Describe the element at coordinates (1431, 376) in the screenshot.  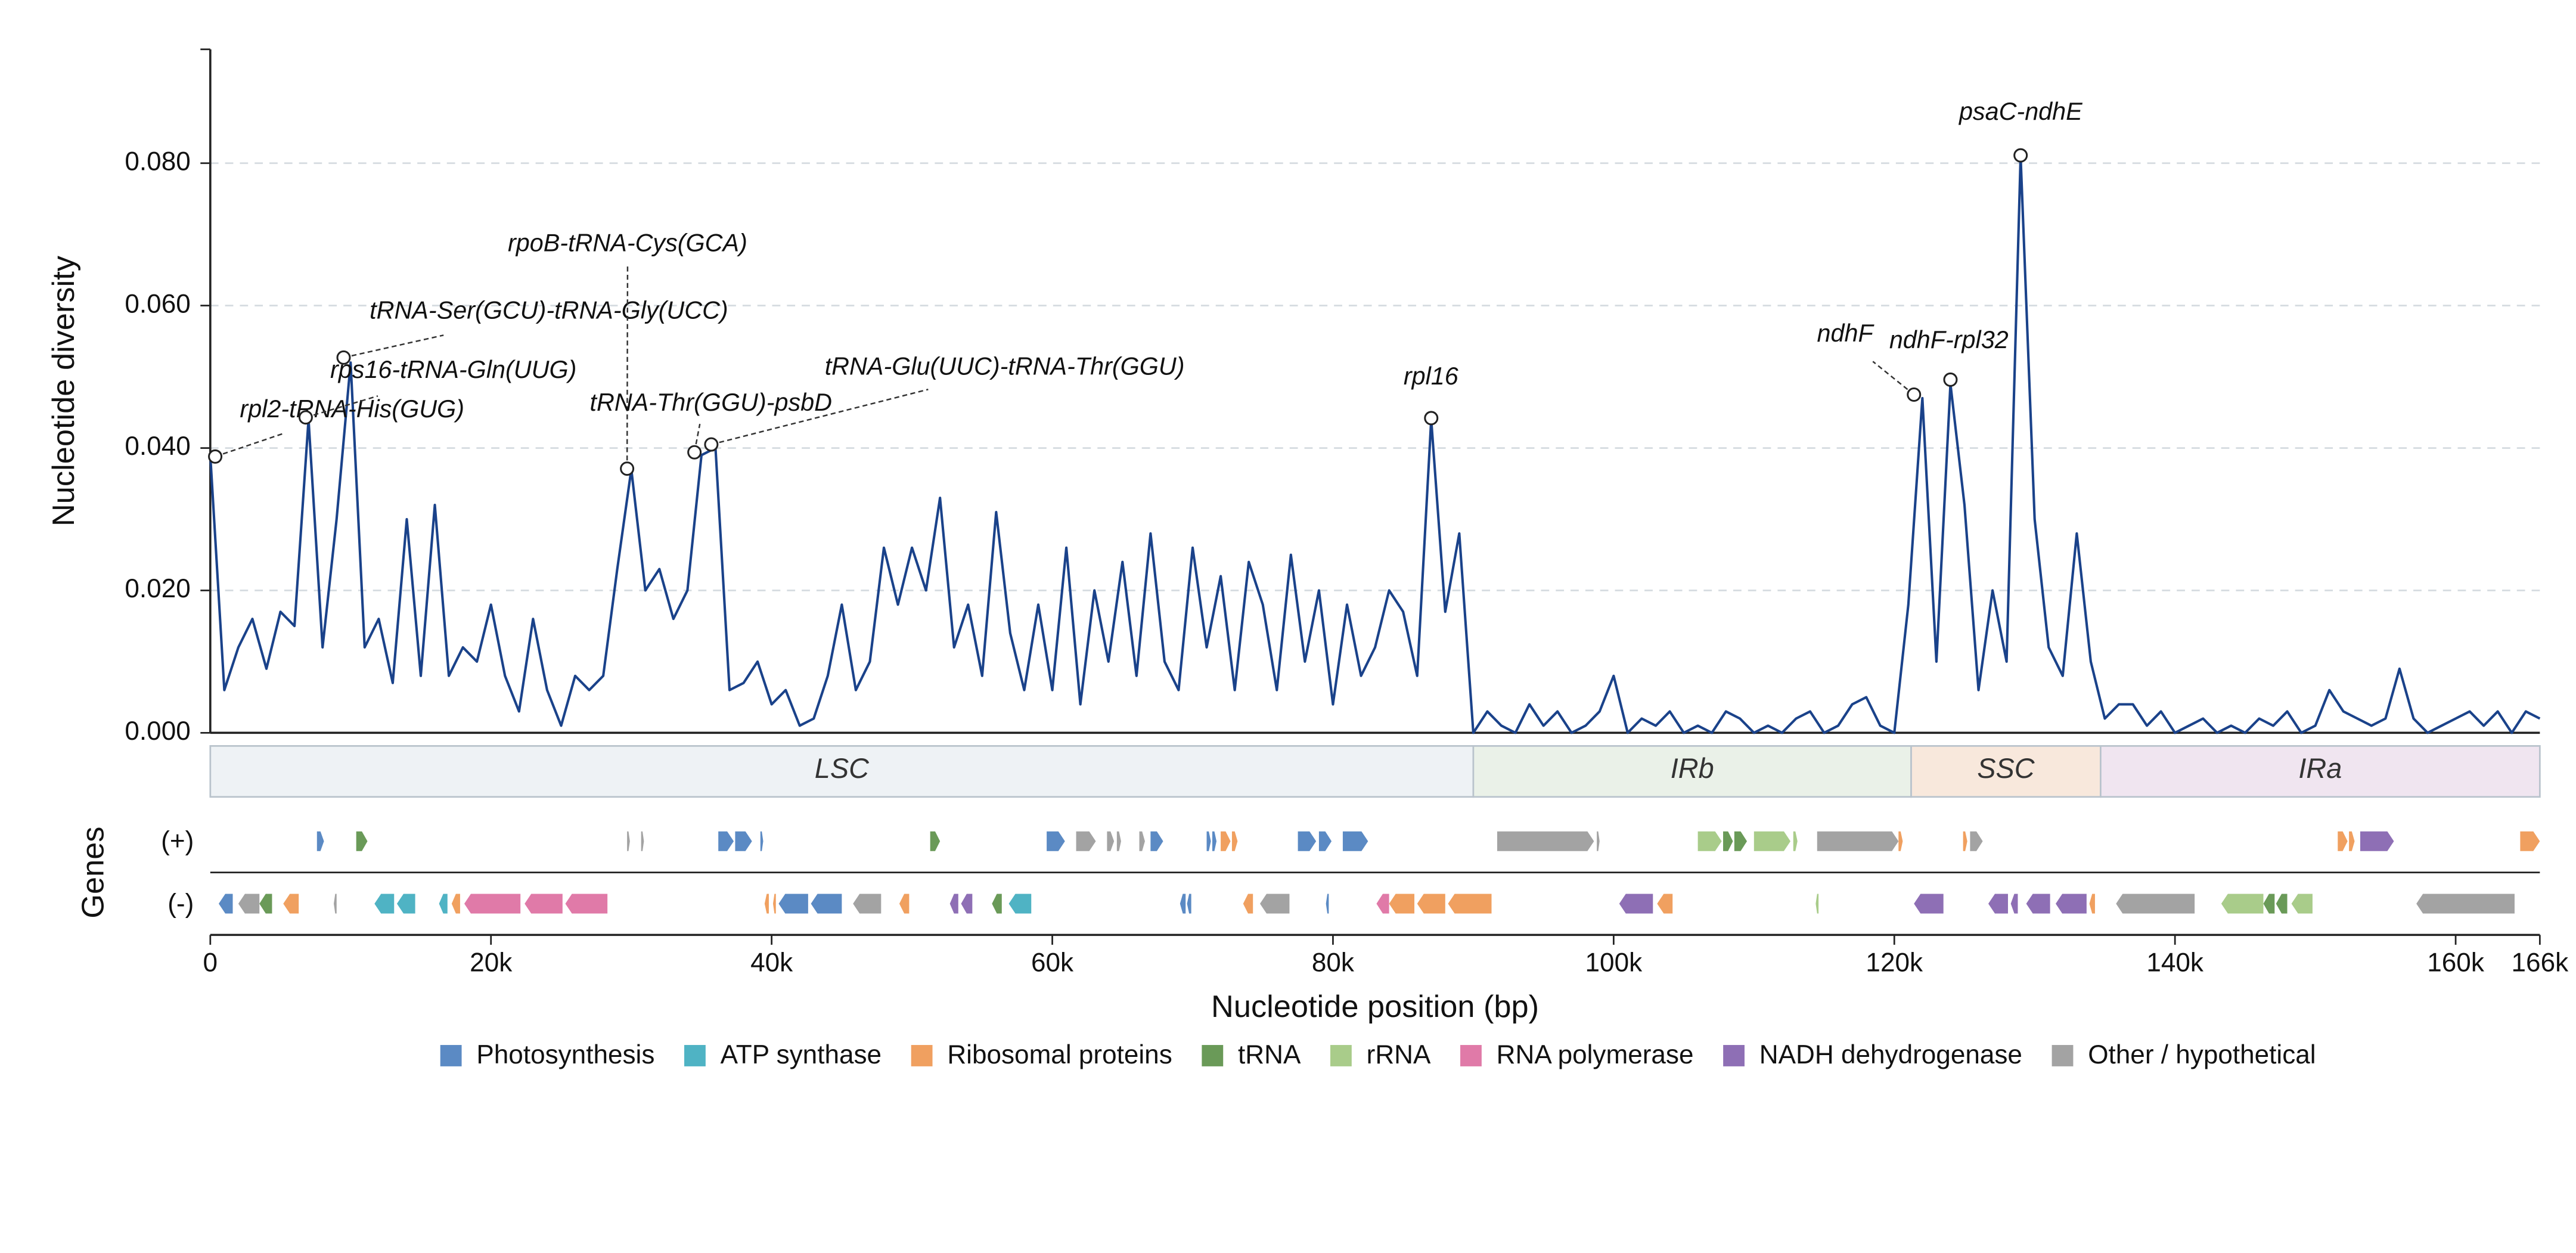
I see `peak-label: rpl16` at that location.